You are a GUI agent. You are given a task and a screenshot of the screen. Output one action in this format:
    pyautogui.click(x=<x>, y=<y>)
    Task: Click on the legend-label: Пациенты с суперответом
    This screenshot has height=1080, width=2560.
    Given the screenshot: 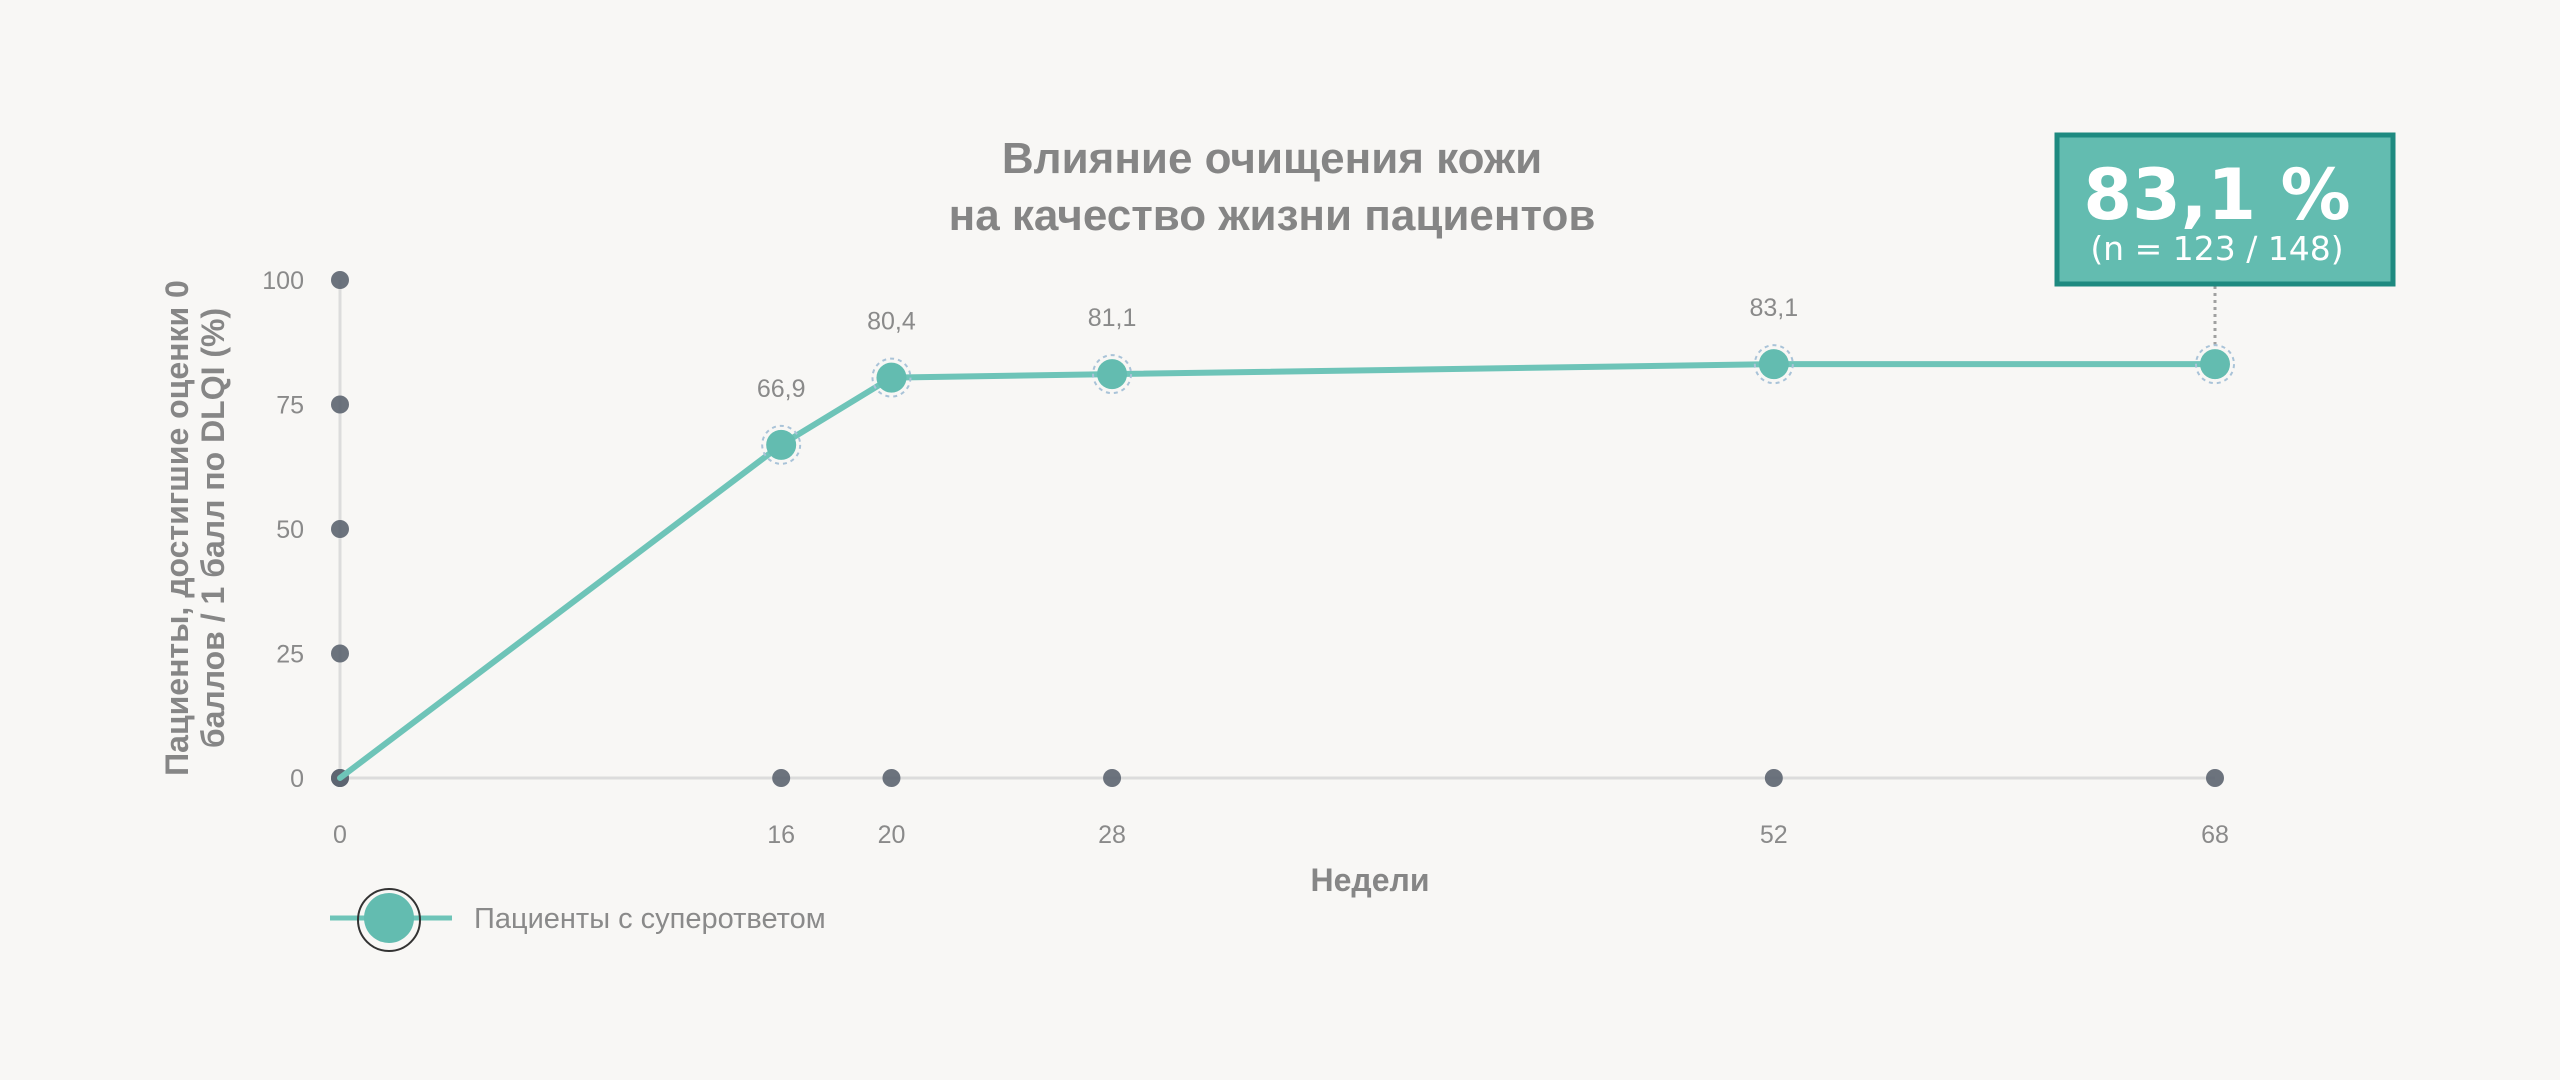 What is the action you would take?
    pyautogui.click(x=650, y=919)
    